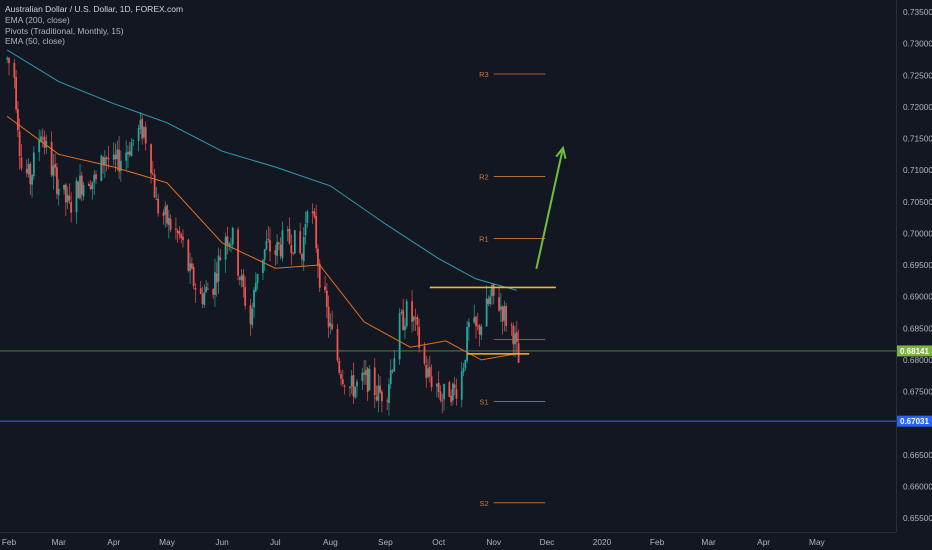  What do you see at coordinates (917, 202) in the screenshot?
I see `y-tick-label: 0.70500` at bounding box center [917, 202].